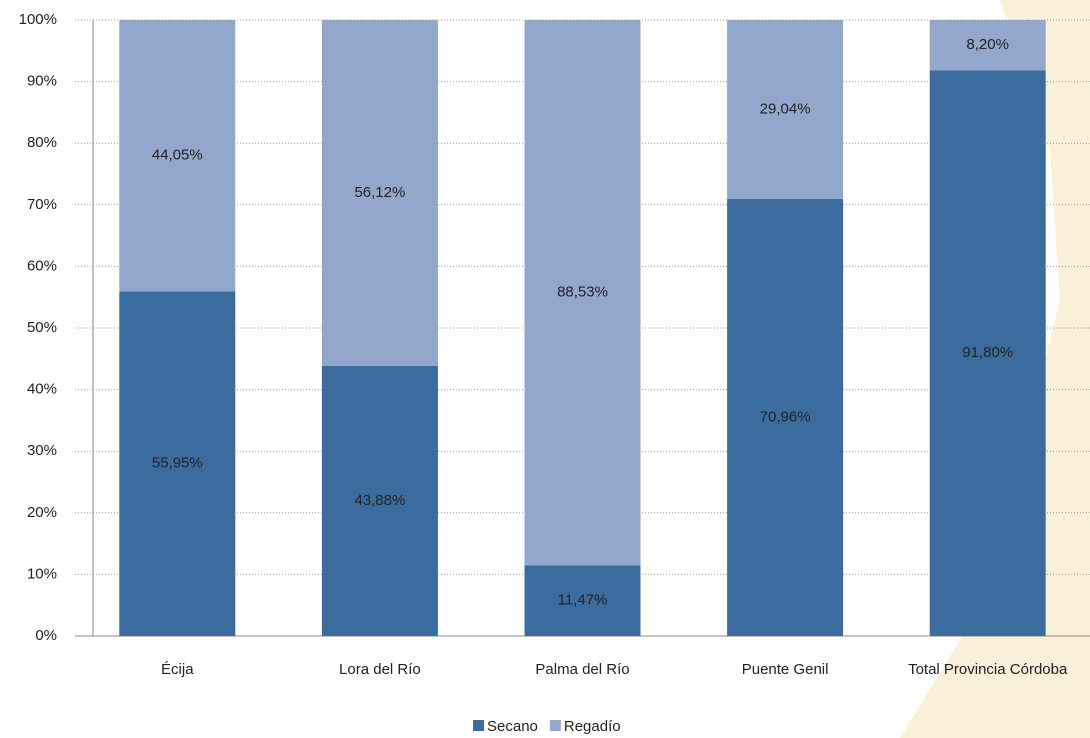  Describe the element at coordinates (785, 669) in the screenshot. I see `x-tick-label: Puente Genil` at that location.